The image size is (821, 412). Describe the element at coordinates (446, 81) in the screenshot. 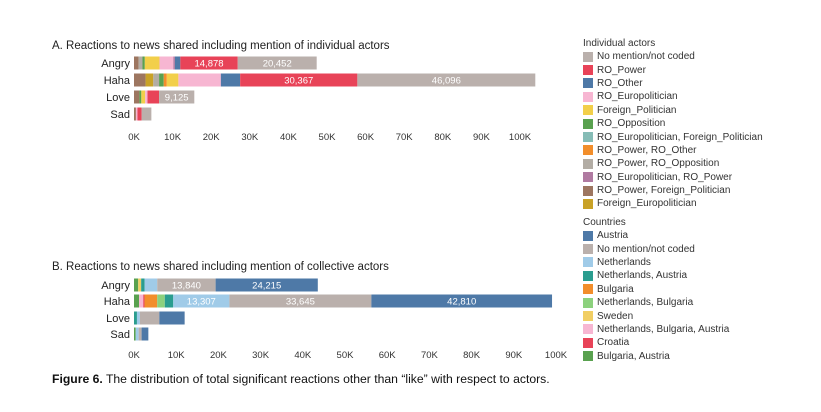

I see `data-label: 46,096` at that location.